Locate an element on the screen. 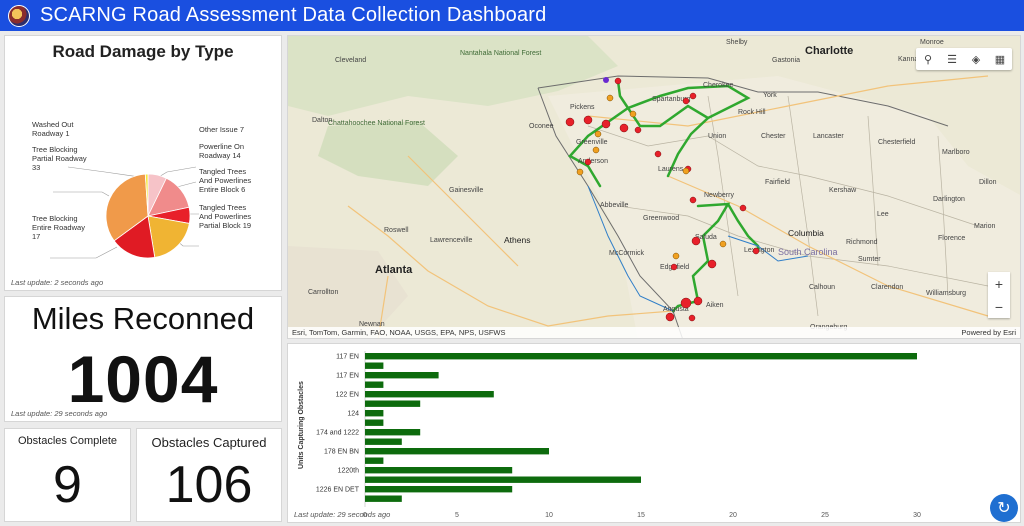  city-carrollton: Carrollton is located at coordinates (323, 292).